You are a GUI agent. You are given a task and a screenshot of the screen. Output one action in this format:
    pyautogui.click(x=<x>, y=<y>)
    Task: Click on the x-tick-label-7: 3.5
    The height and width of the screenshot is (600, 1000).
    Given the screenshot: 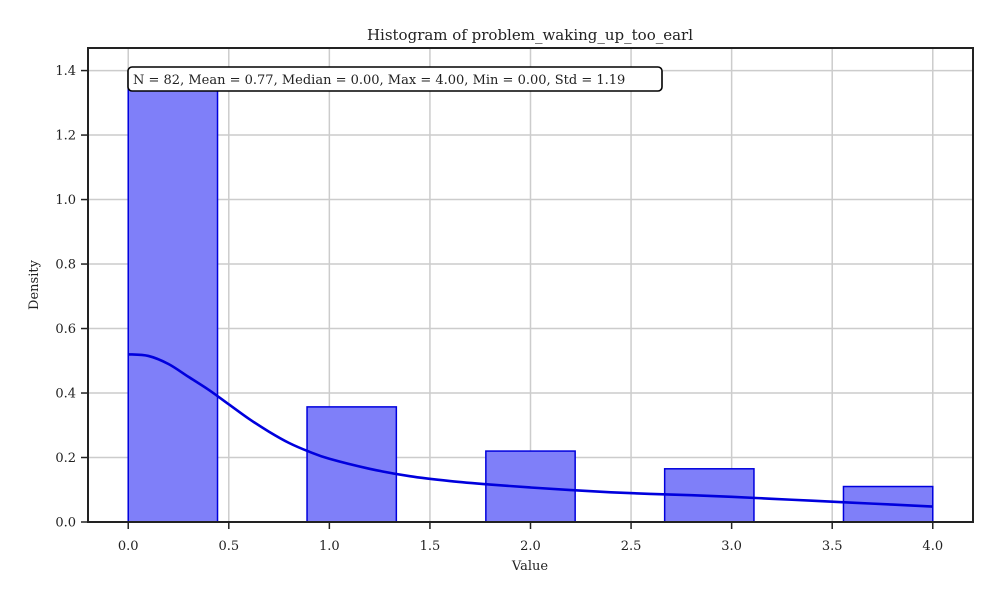 What is the action you would take?
    pyautogui.click(x=832, y=546)
    